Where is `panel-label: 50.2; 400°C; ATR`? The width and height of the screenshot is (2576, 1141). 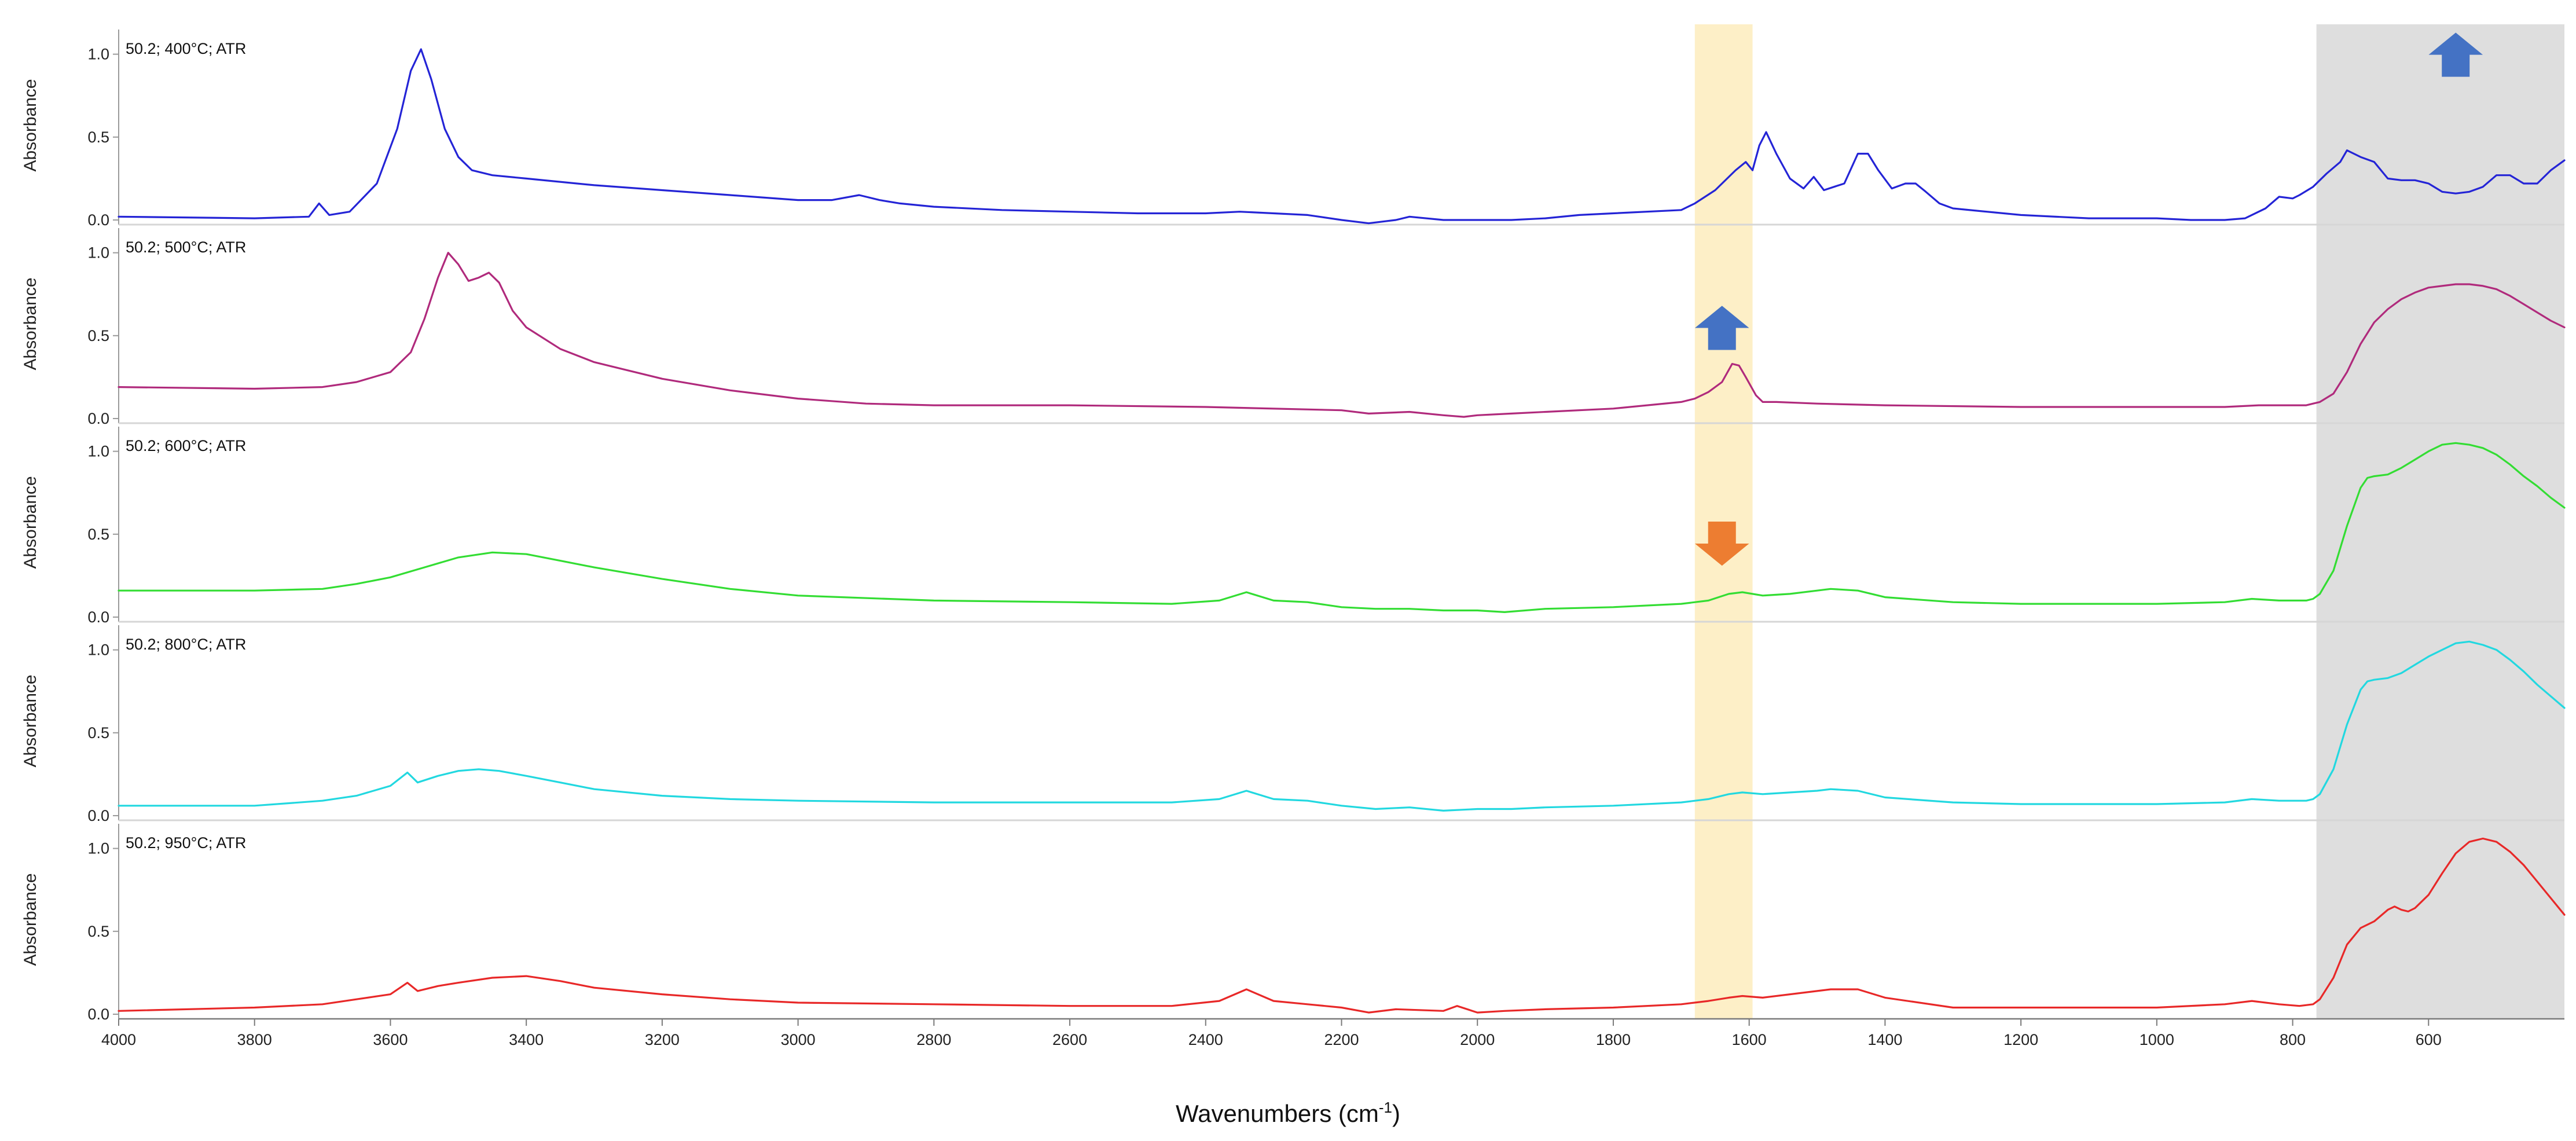 panel-label: 50.2; 400°C; ATR is located at coordinates (186, 49).